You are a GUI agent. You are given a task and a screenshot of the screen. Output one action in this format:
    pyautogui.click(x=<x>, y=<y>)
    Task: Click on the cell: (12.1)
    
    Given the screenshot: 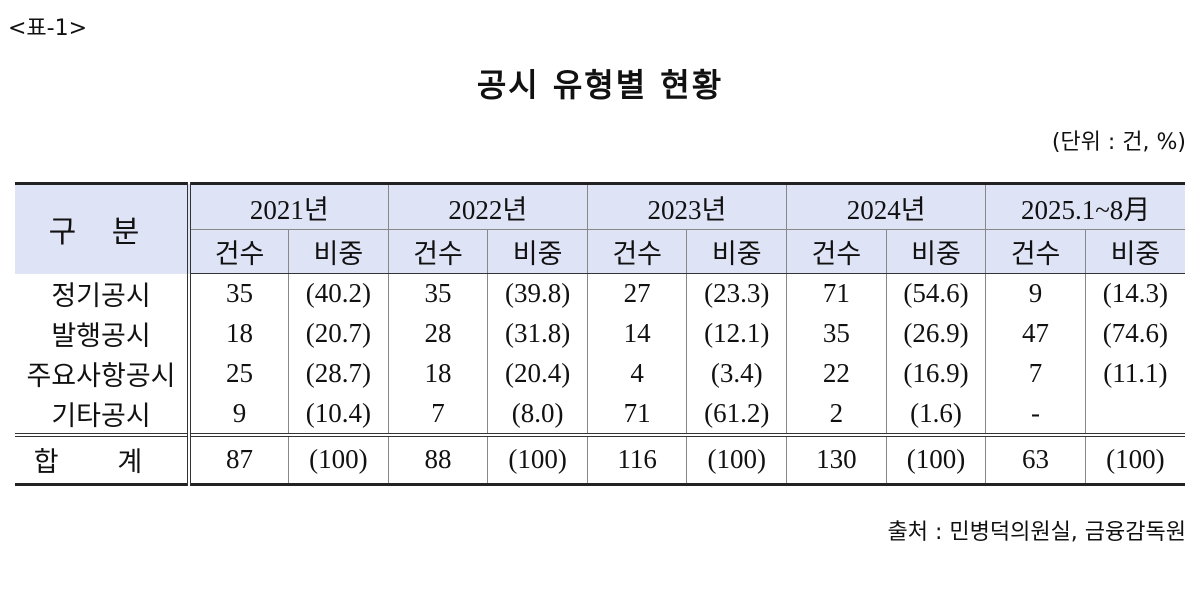 What is the action you would take?
    pyautogui.click(x=736, y=333)
    